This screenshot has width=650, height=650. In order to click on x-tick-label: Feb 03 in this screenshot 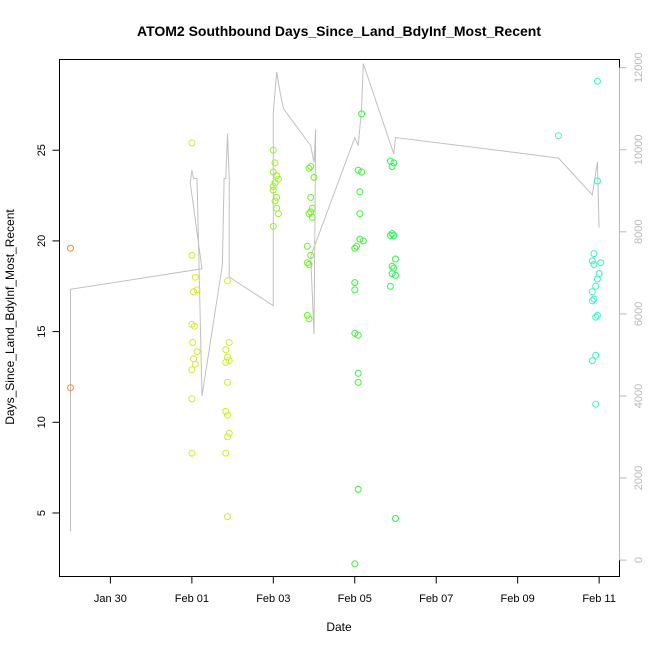, I will do `click(273, 599)`.